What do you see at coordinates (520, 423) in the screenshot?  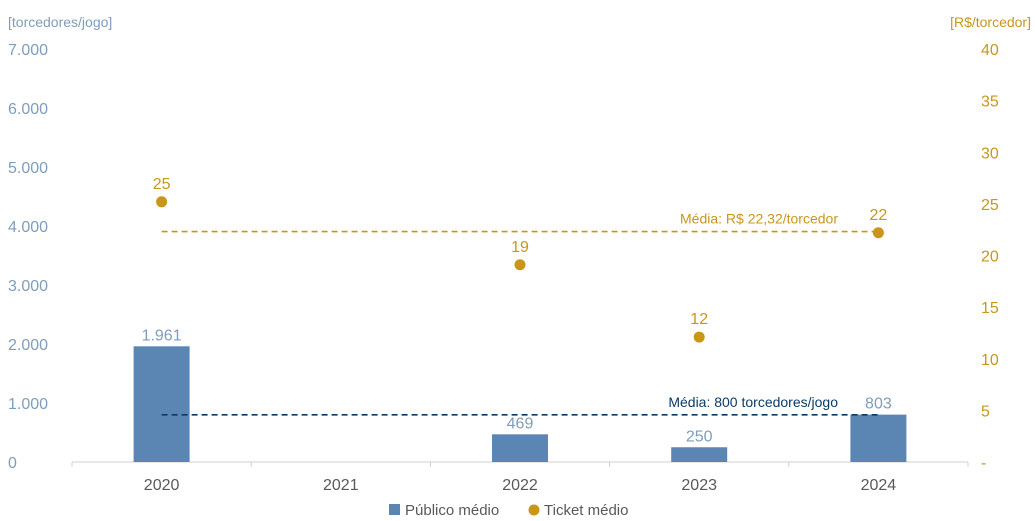 I see `bar-value-label: 469` at bounding box center [520, 423].